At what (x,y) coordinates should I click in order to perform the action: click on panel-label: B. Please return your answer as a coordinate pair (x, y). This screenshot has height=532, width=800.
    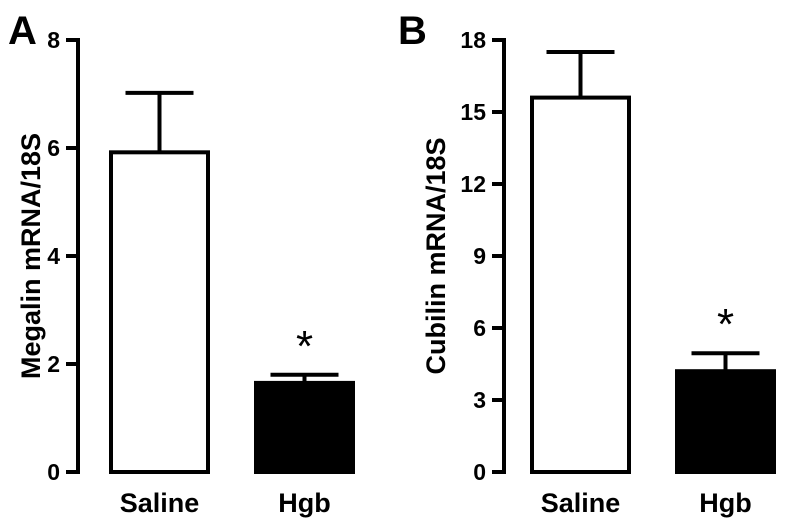
    Looking at the image, I should click on (412, 31).